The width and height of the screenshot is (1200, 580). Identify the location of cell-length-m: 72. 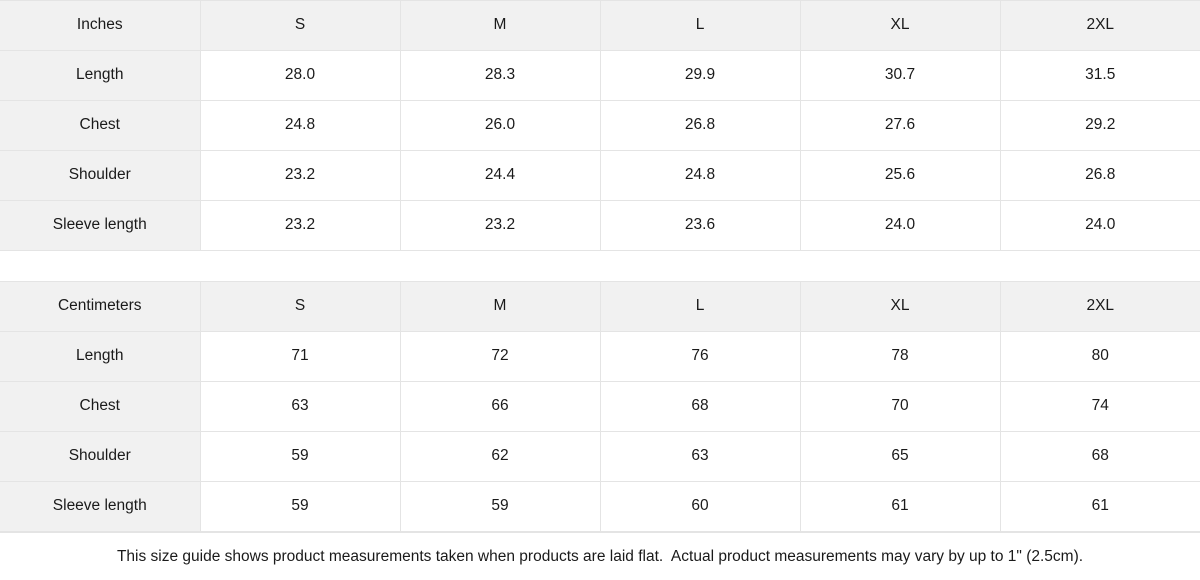
(500, 357).